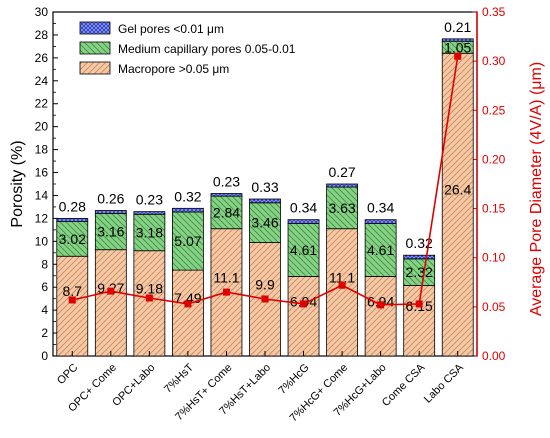 Image resolution: width=550 pixels, height=438 pixels. What do you see at coordinates (72, 206) in the screenshot?
I see `label-gel: 0.28` at bounding box center [72, 206].